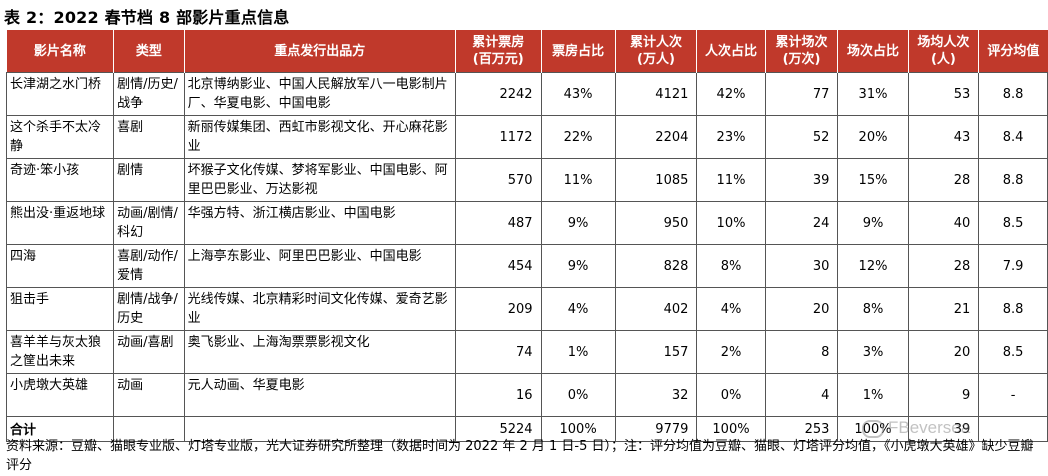 The height and width of the screenshot is (476, 1048). What do you see at coordinates (149, 309) in the screenshot?
I see `cell-genre: 剧情/战争/历史` at bounding box center [149, 309].